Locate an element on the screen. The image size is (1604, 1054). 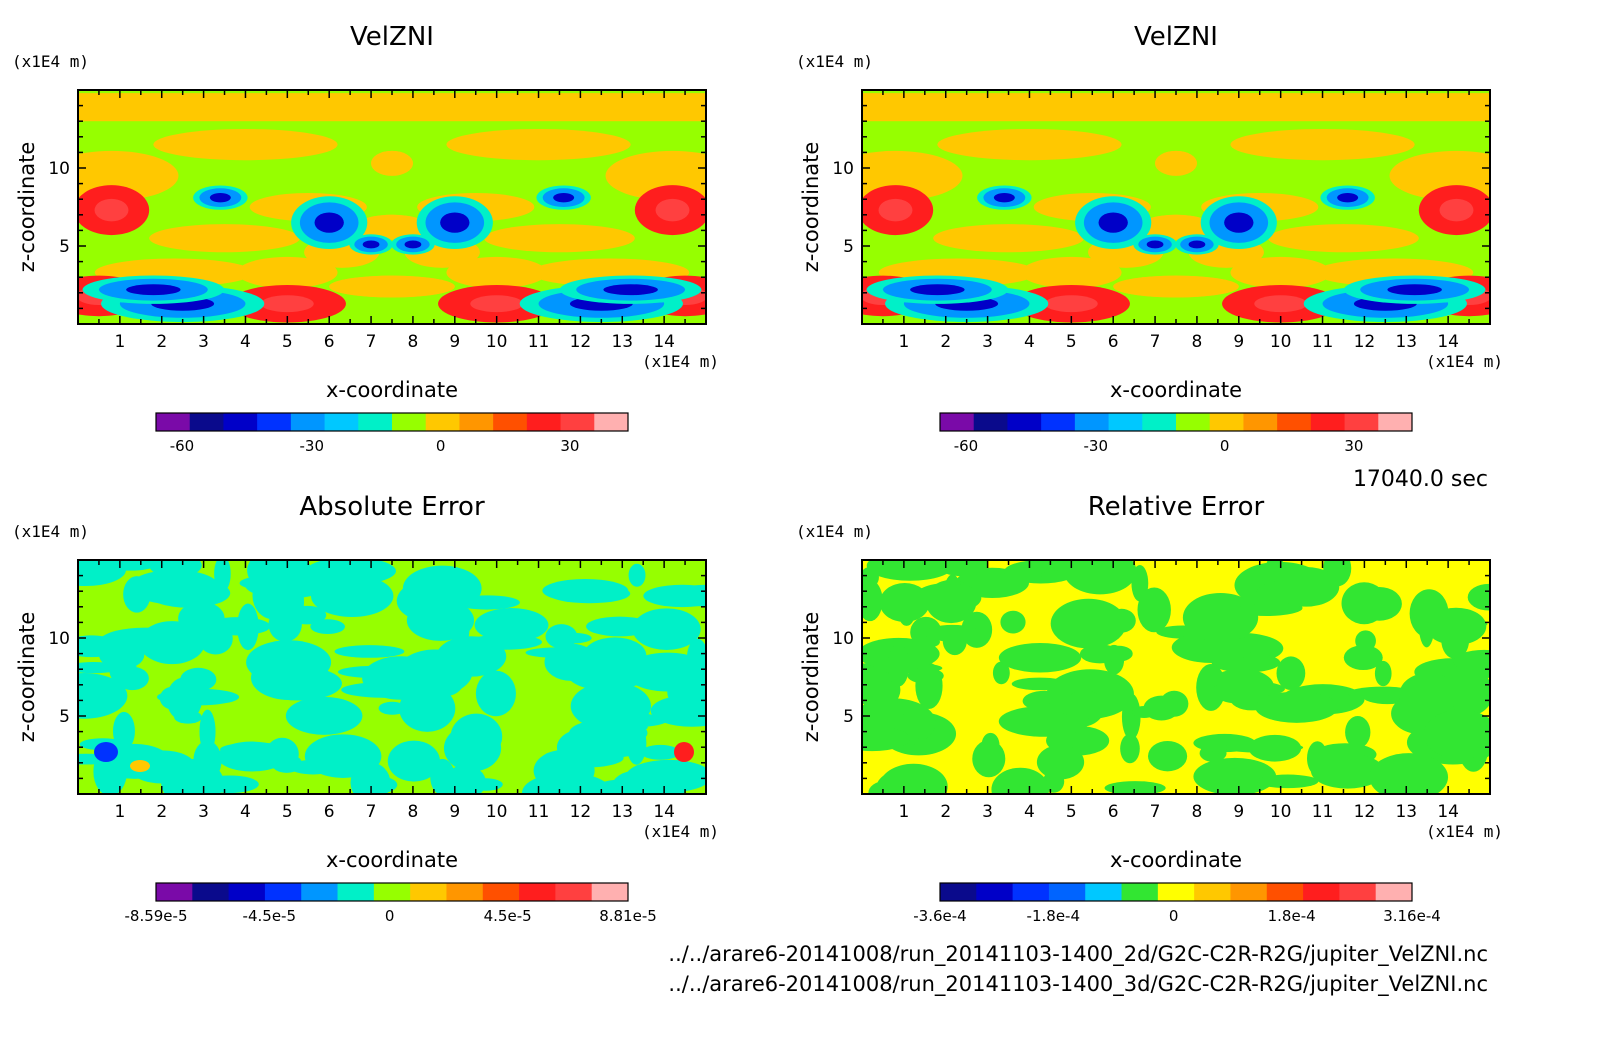
contour-field is located at coordinates (1176, 677).